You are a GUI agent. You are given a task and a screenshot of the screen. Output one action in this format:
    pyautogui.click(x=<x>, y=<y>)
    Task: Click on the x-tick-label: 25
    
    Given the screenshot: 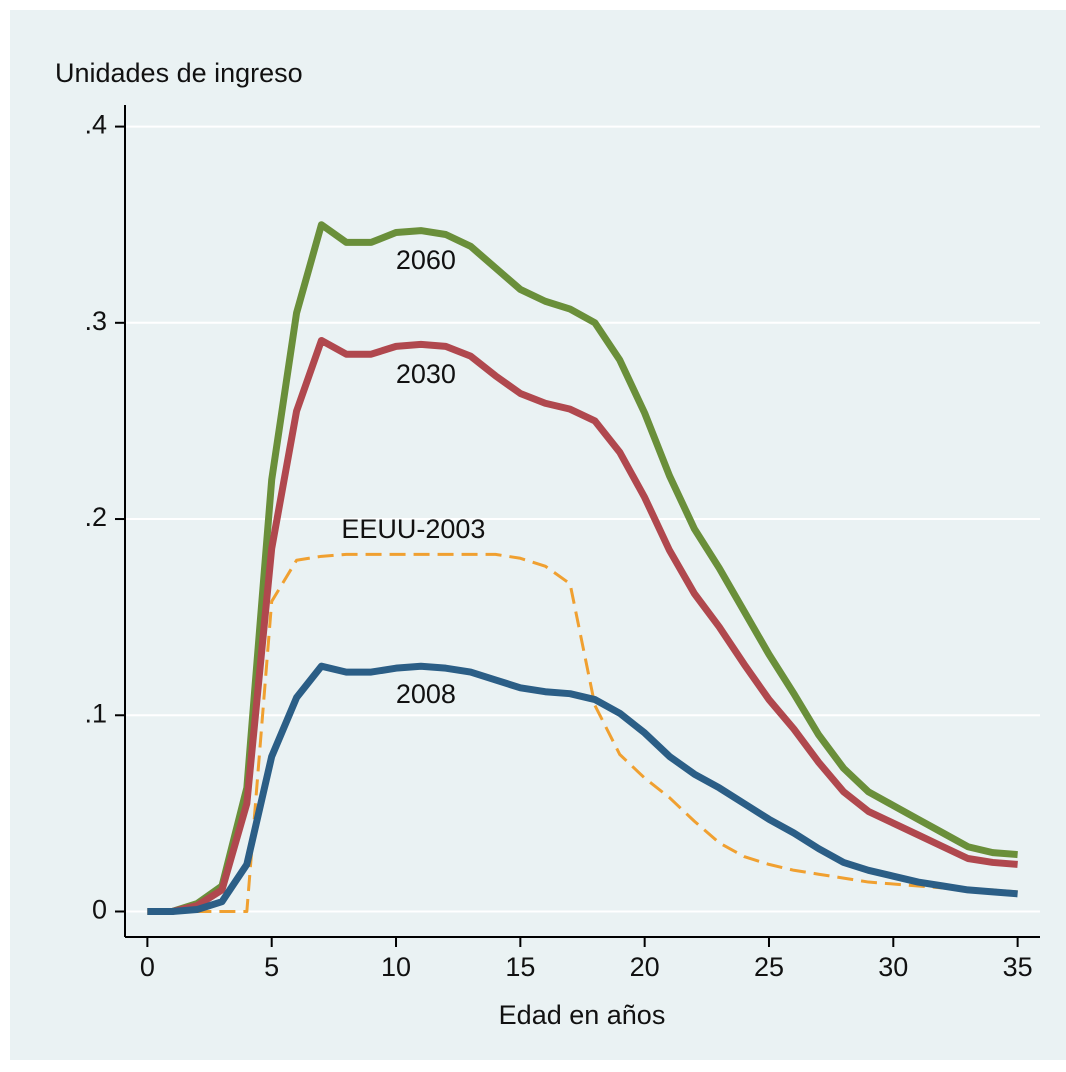 What is the action you would take?
    pyautogui.click(x=769, y=967)
    